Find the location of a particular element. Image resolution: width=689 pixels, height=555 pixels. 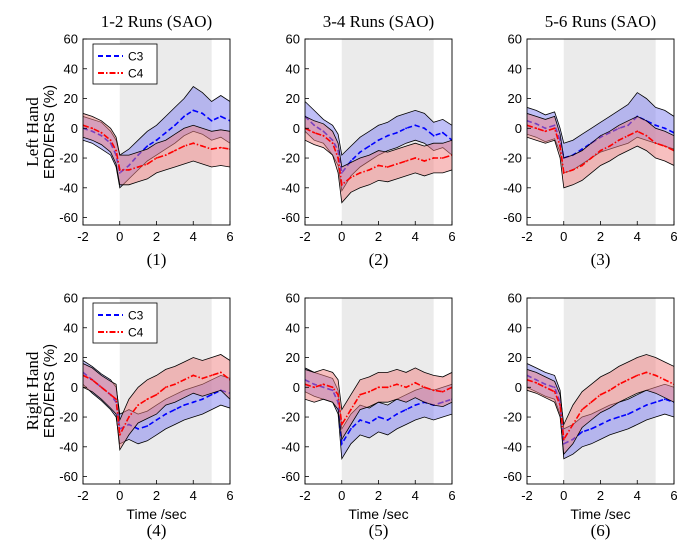

panel-title: 1-2 Runs (SAO) is located at coordinates (156, 21).